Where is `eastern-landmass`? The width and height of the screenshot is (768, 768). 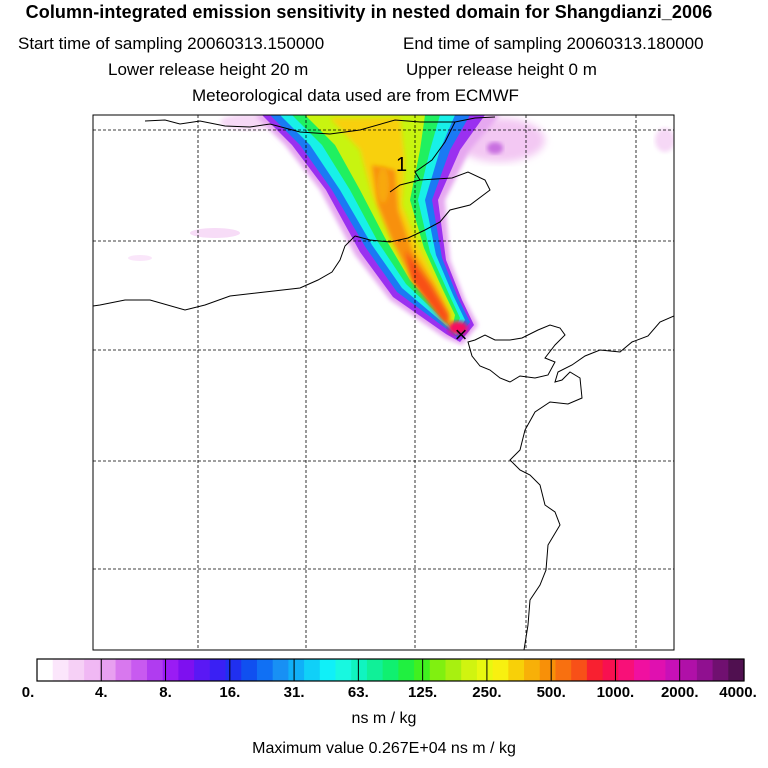 eastern-landmass is located at coordinates (516, 353).